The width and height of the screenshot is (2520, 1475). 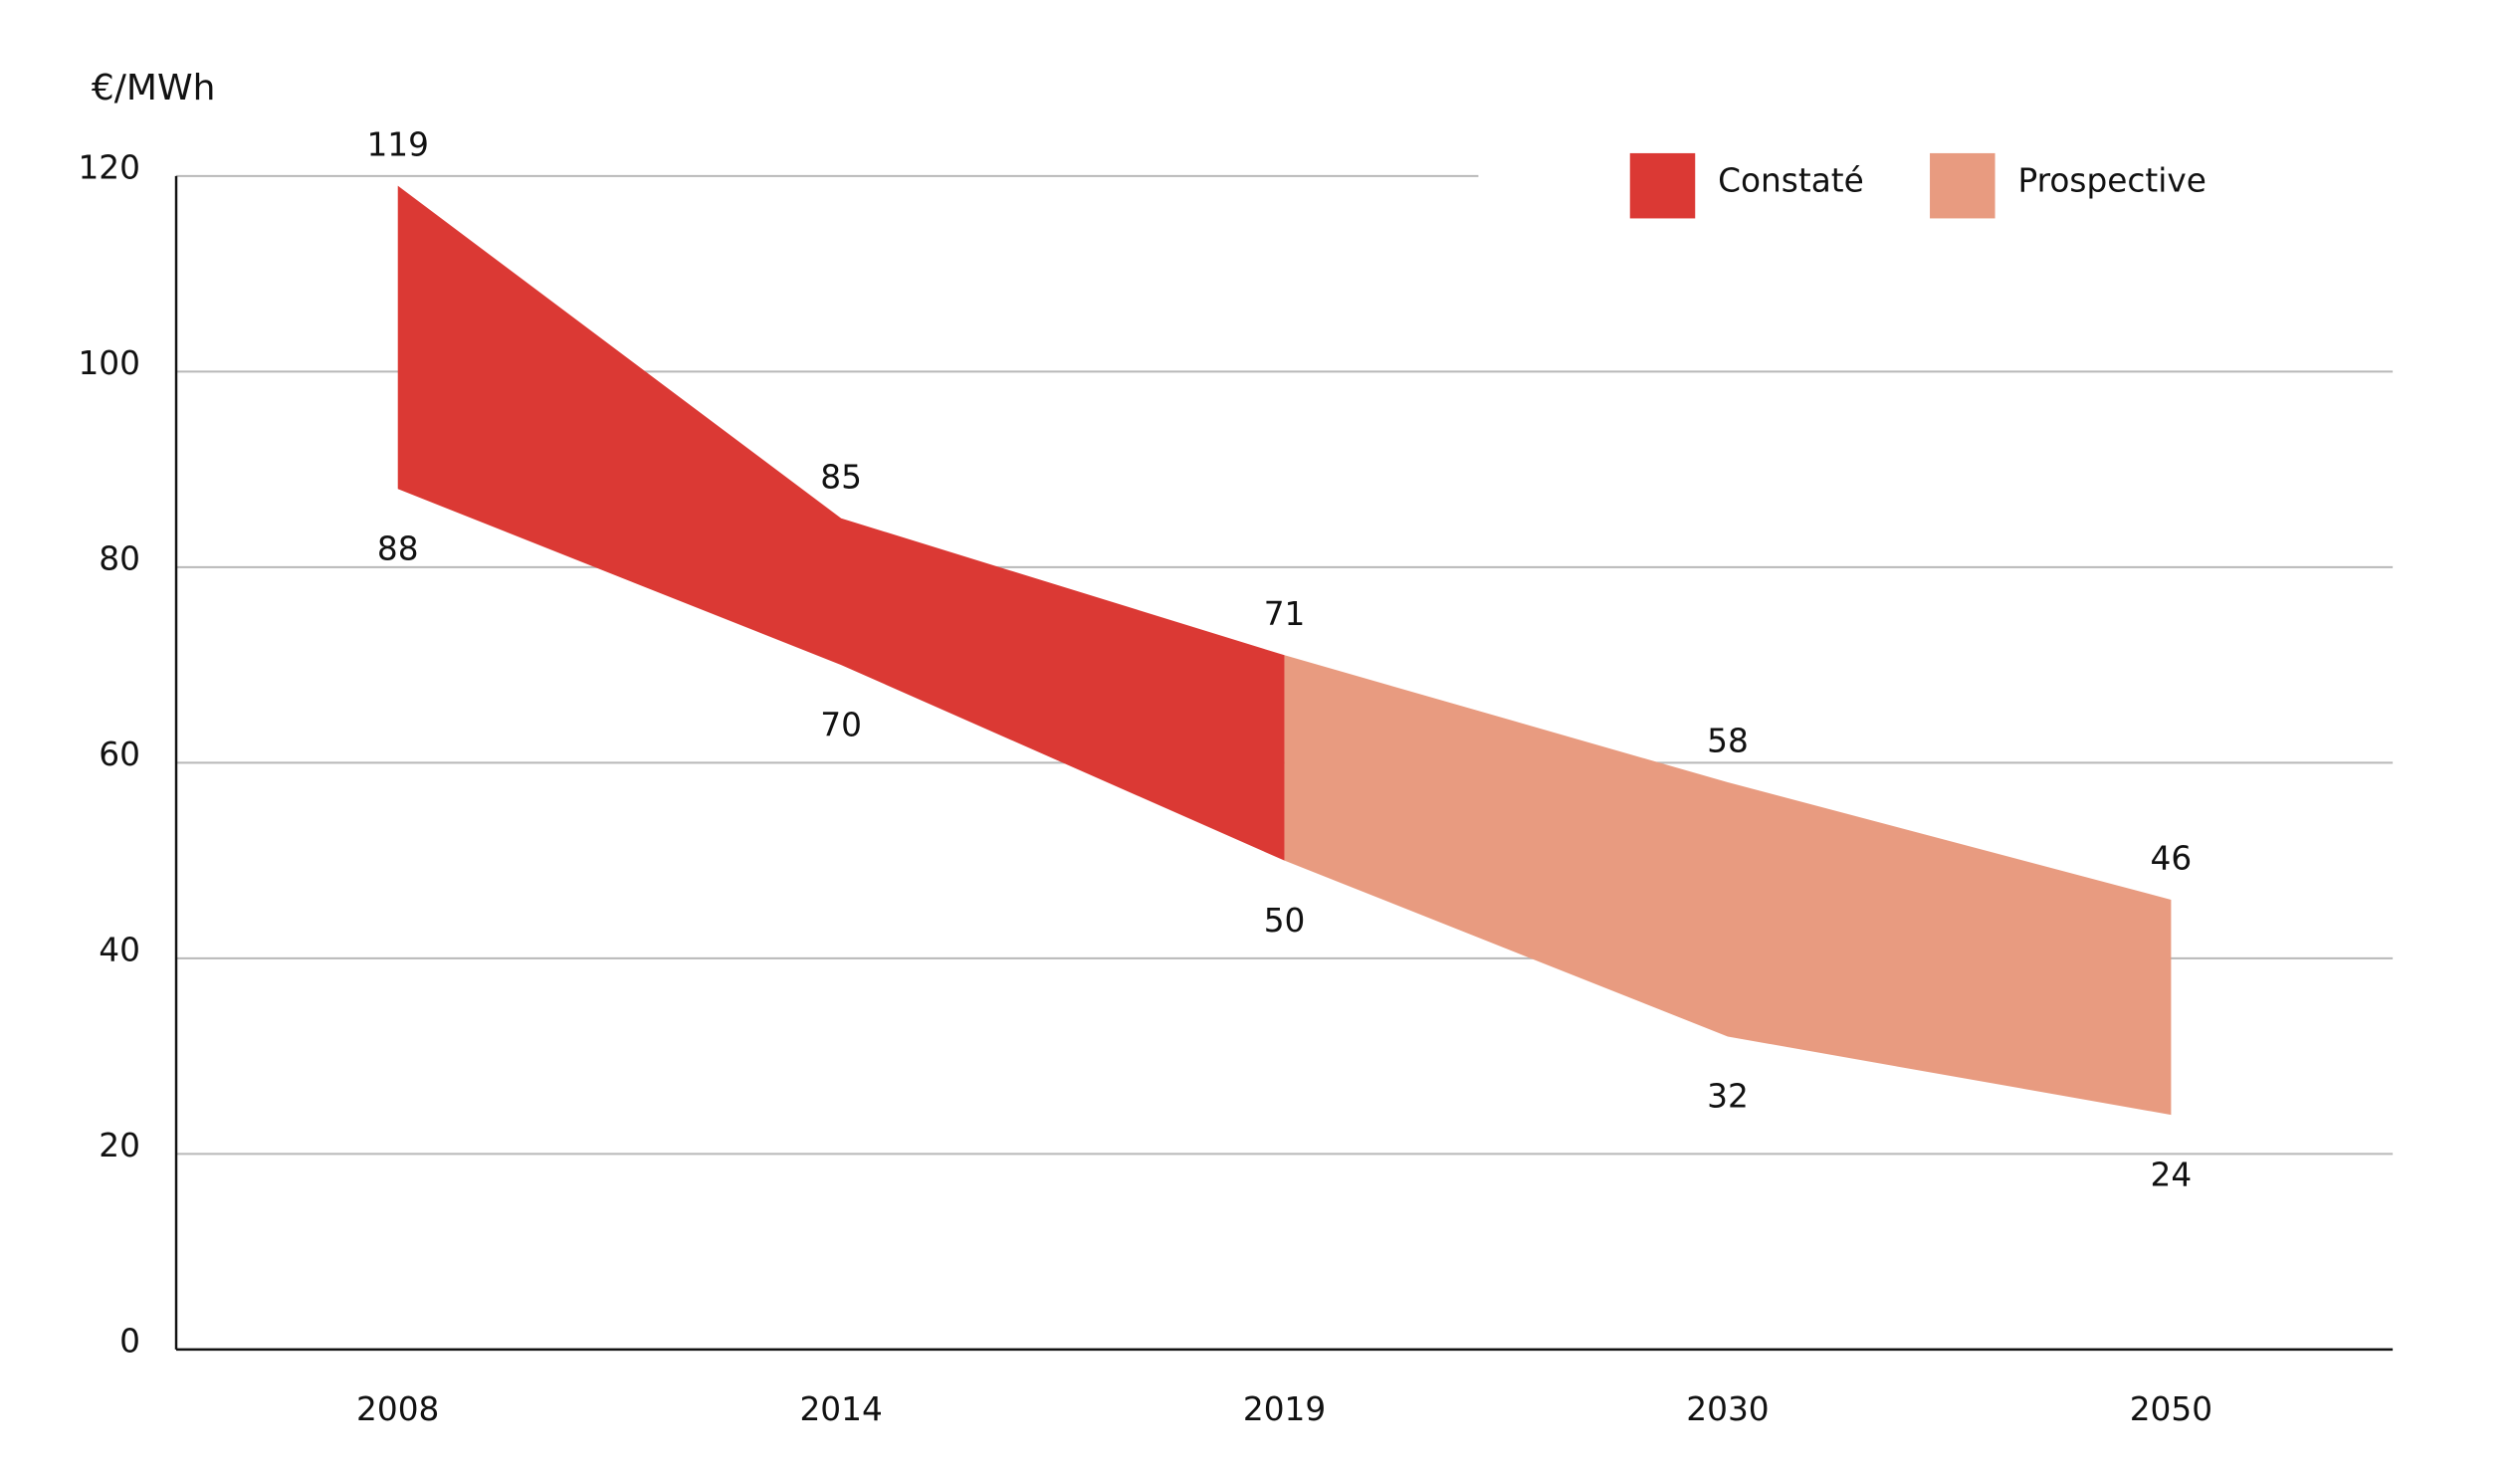 What do you see at coordinates (397, 1409) in the screenshot?
I see `x-tick-label: 2008` at bounding box center [397, 1409].